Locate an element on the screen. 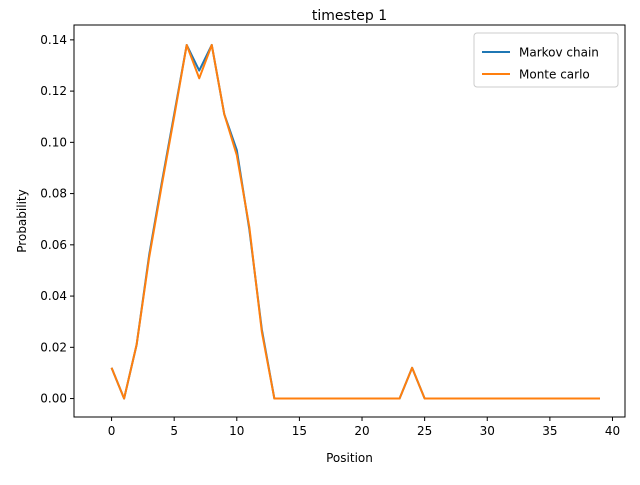 The width and height of the screenshot is (640, 485). x-tick-label: 20 is located at coordinates (361, 431).